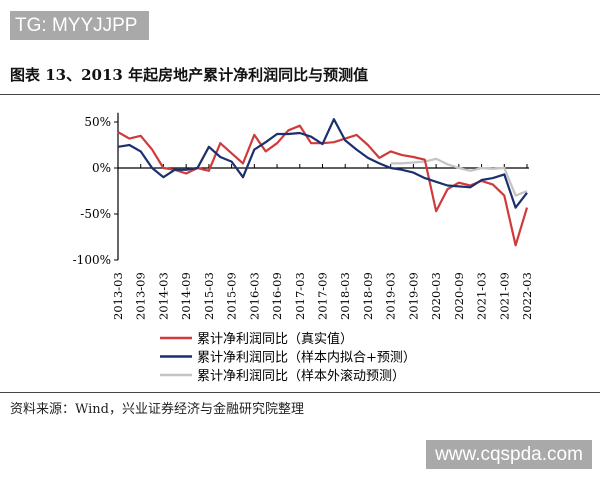  What do you see at coordinates (301, 376) in the screenshot?
I see `legend-label-2: 累计净利润同比（样本外滚动预测）` at bounding box center [301, 376].